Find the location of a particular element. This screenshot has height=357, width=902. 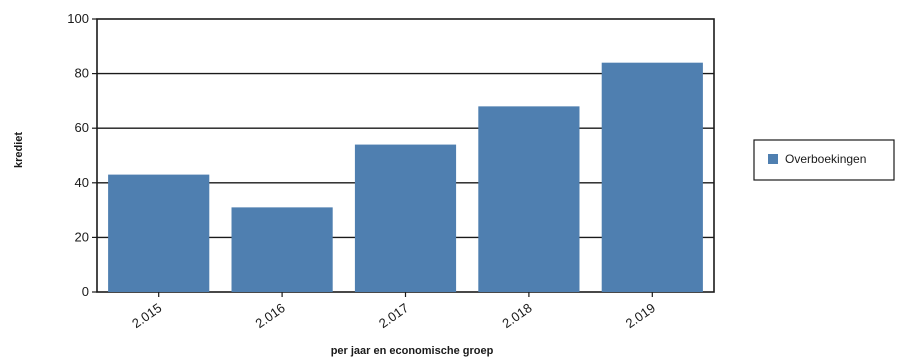

y-tick-label: 40 is located at coordinates (82, 182).